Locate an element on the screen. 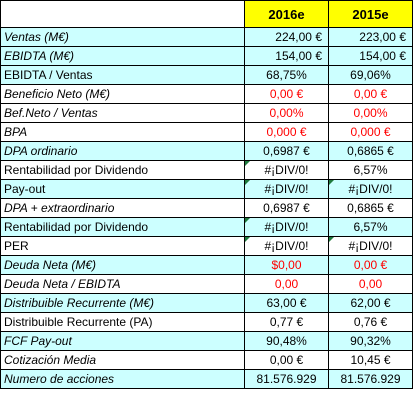 The width and height of the screenshot is (414, 408). table-row: BPA 0,000 € 0,000 € is located at coordinates (206, 132).